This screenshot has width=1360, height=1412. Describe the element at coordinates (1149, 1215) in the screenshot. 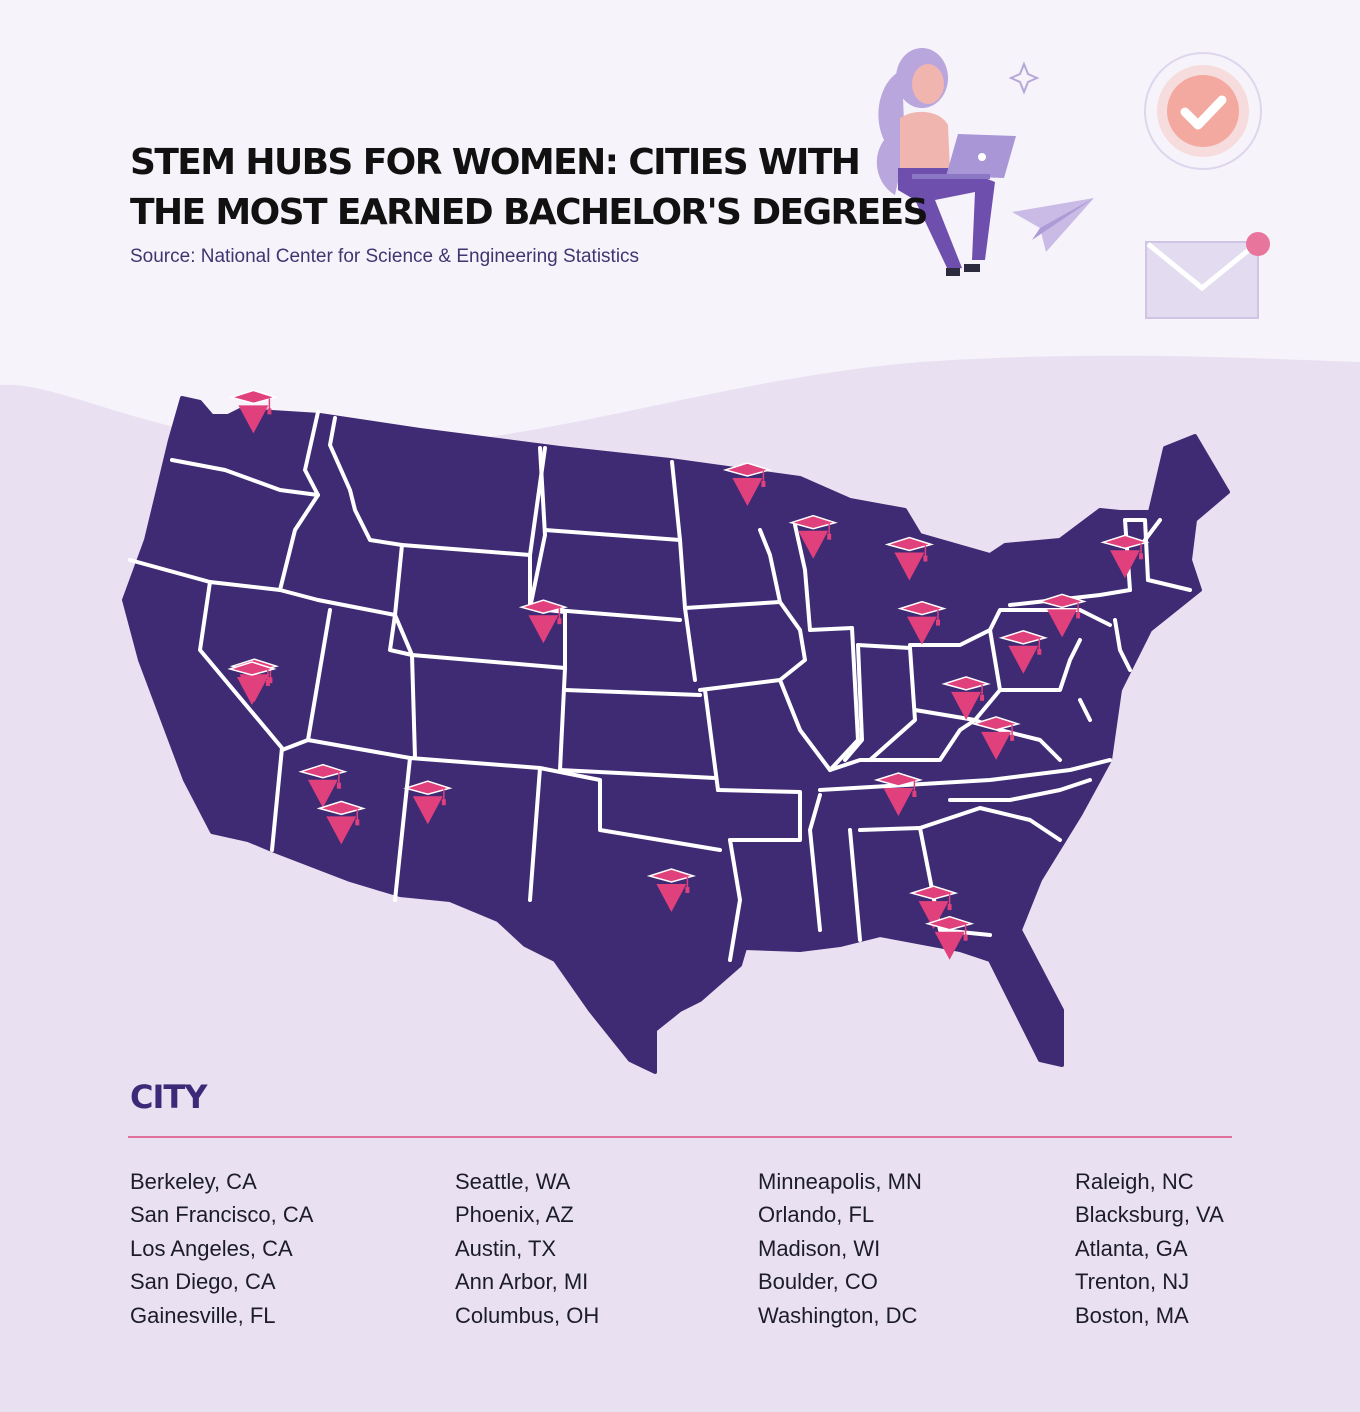

I see `list-item: Blacksburg, VA` at that location.